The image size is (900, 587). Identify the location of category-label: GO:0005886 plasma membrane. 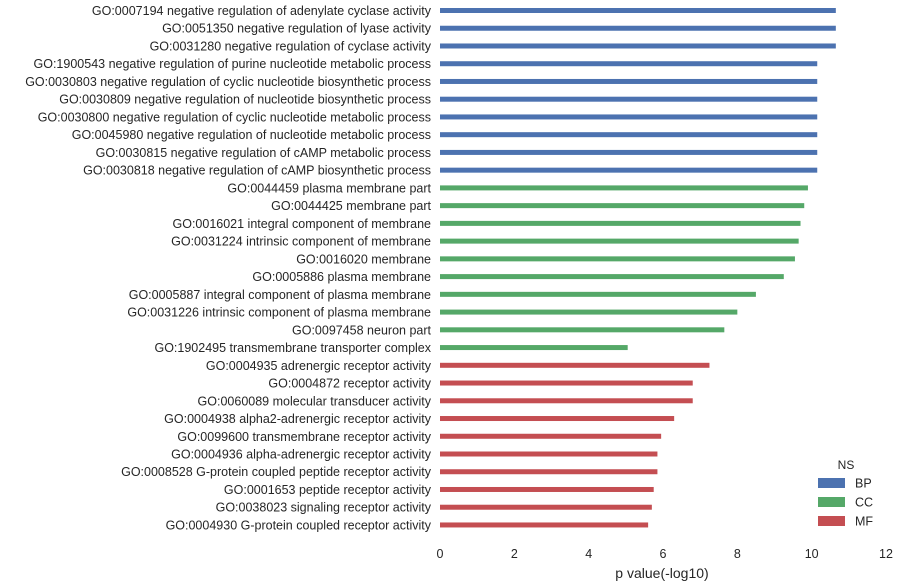
(341, 277).